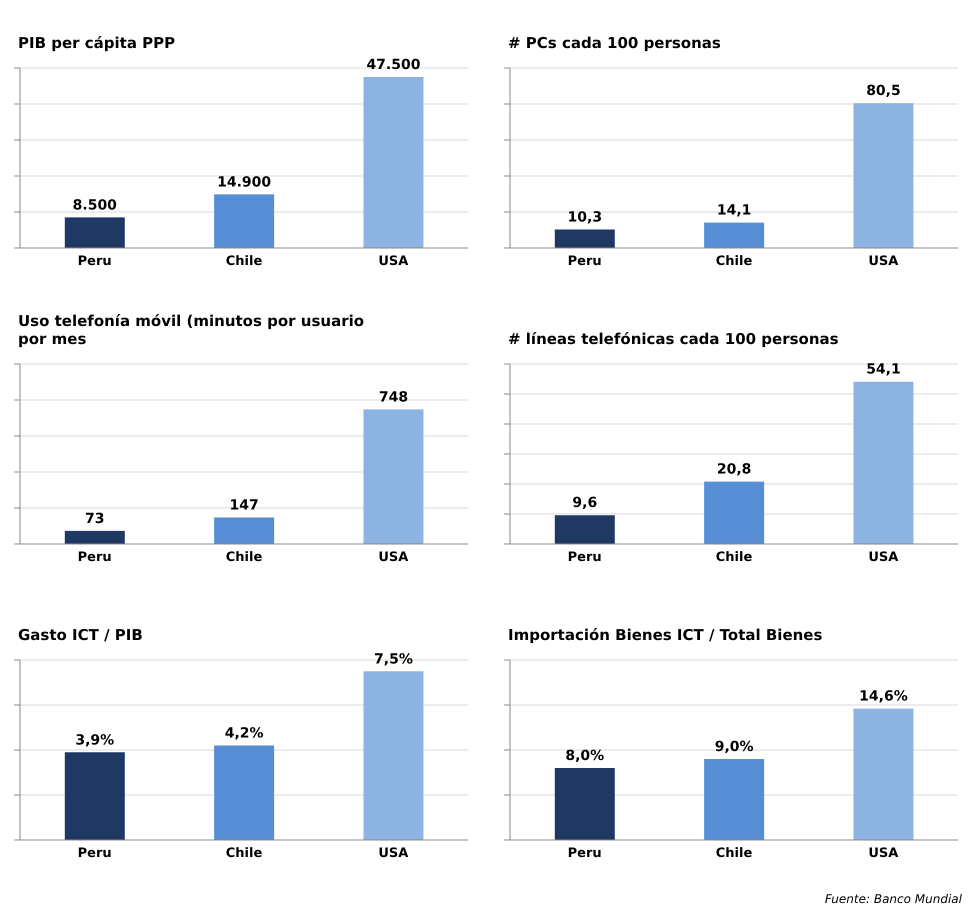  I want to click on chart-title: Uso telefonía móvil (minutos por usuario por mes, so click(192, 330).